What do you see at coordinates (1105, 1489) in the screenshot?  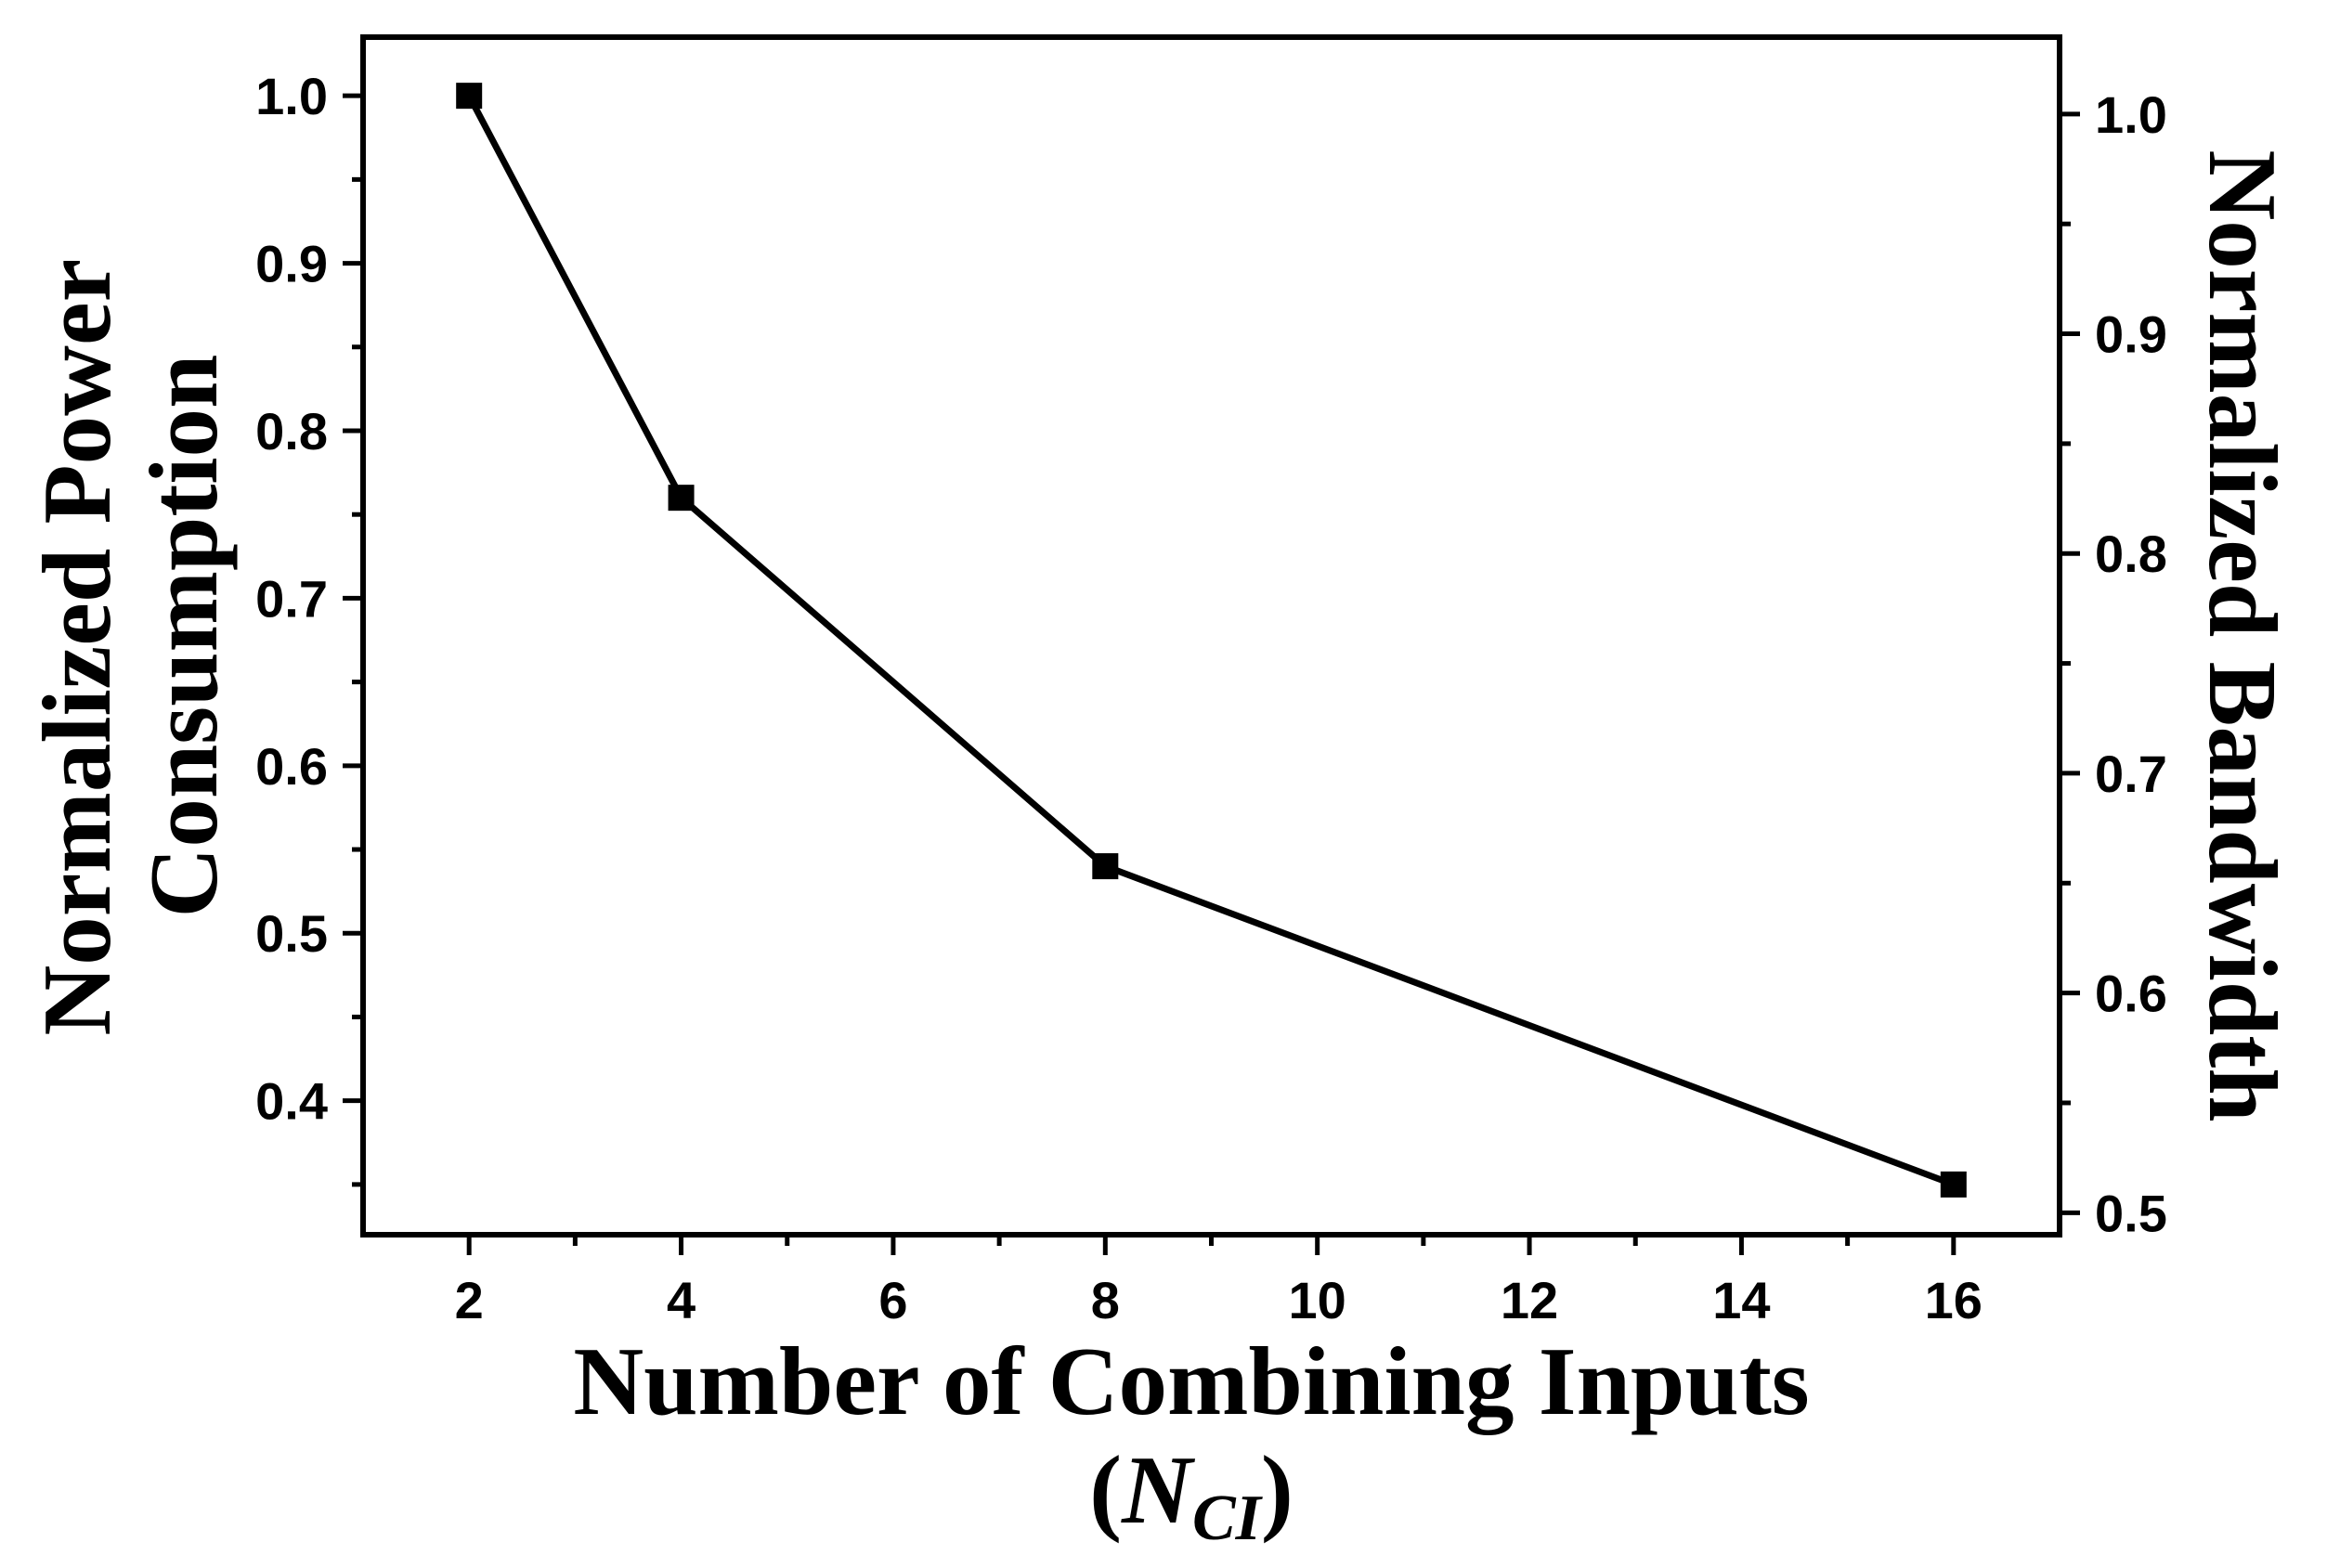 I see `x-axis-subtitle-open: (` at bounding box center [1105, 1489].